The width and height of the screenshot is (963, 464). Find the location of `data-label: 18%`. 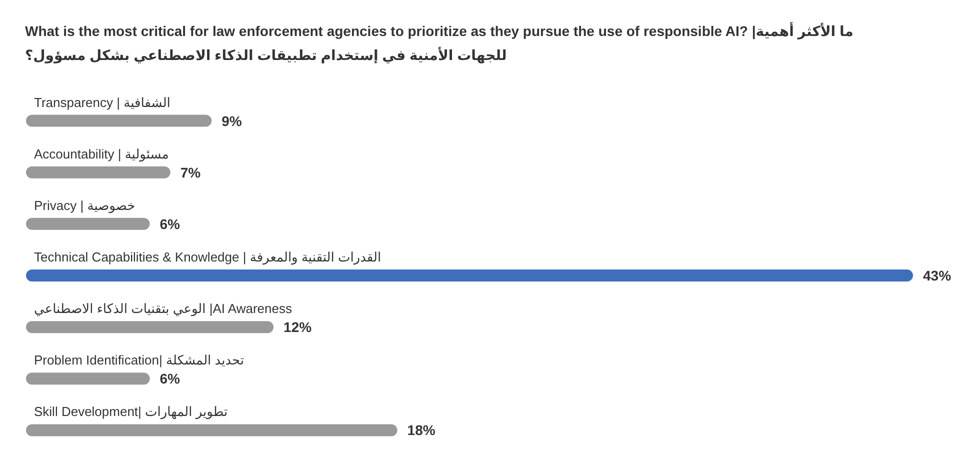

data-label: 18% is located at coordinates (421, 430).